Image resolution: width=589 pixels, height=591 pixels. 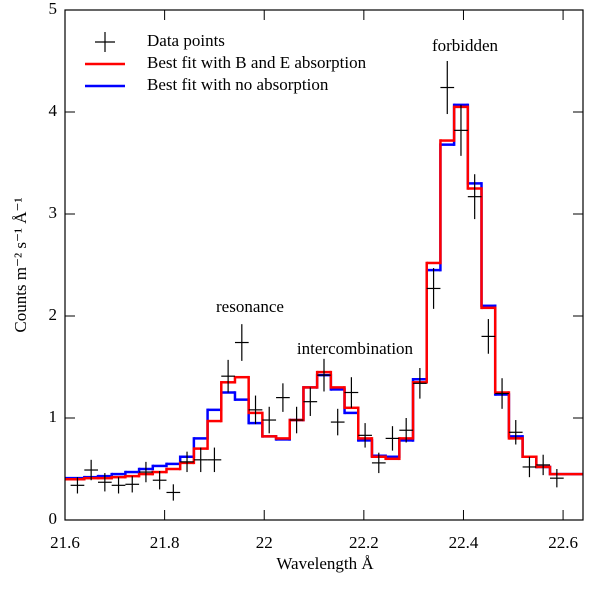 I want to click on y-axis-label: Counts m⁻² s⁻¹ Å⁻¹, so click(x=20, y=264).